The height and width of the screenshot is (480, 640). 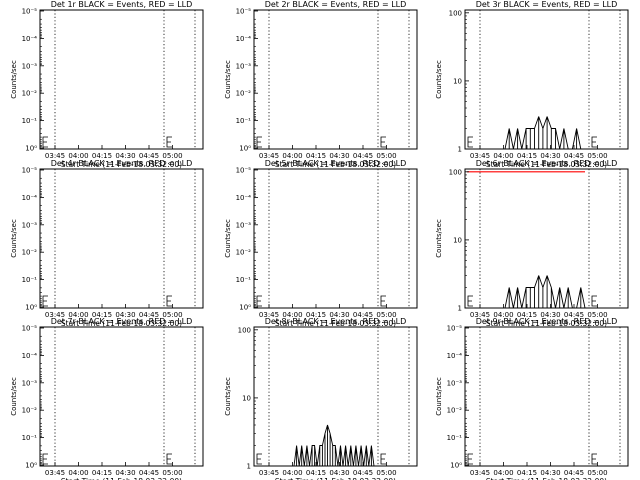 I want to click on chart-title: Det 5r BLACK = Events, RED = LLD, so click(x=336, y=163).